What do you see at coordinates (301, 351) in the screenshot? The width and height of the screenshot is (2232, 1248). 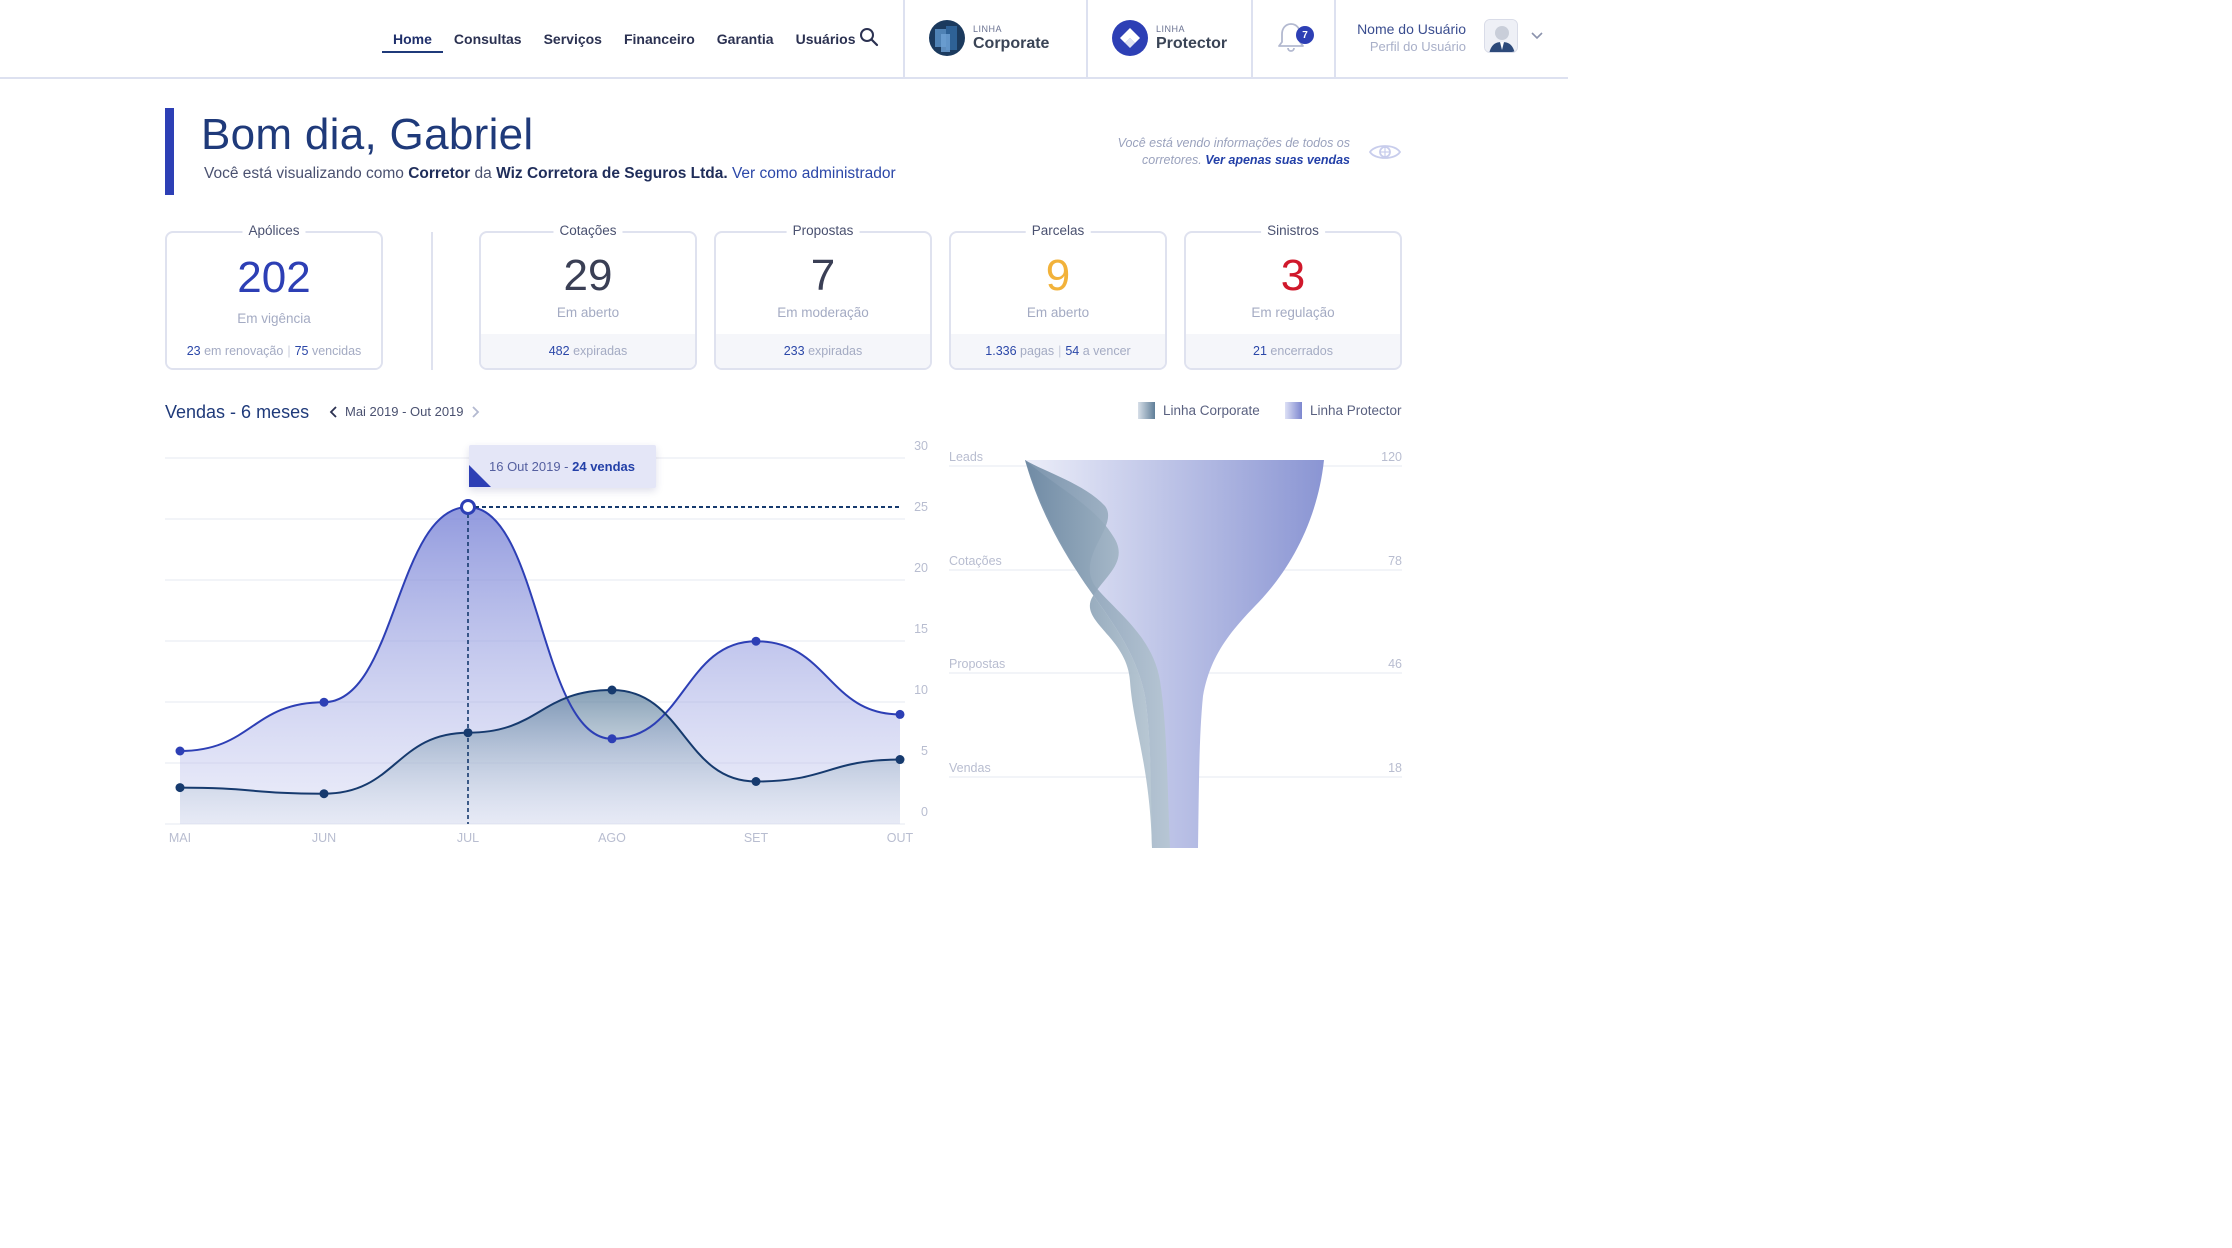 I see `card-foot-value: 75` at bounding box center [301, 351].